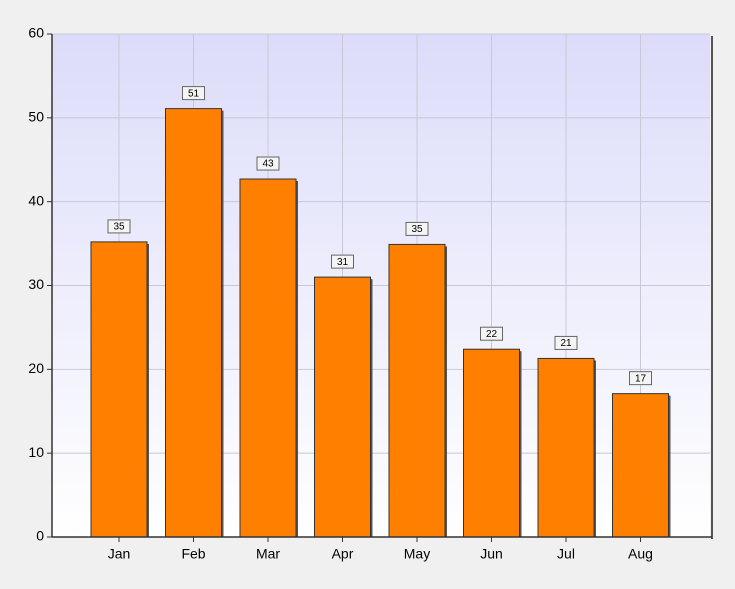 The width and height of the screenshot is (735, 589). Describe the element at coordinates (36, 117) in the screenshot. I see `y-tick-label: 50` at that location.